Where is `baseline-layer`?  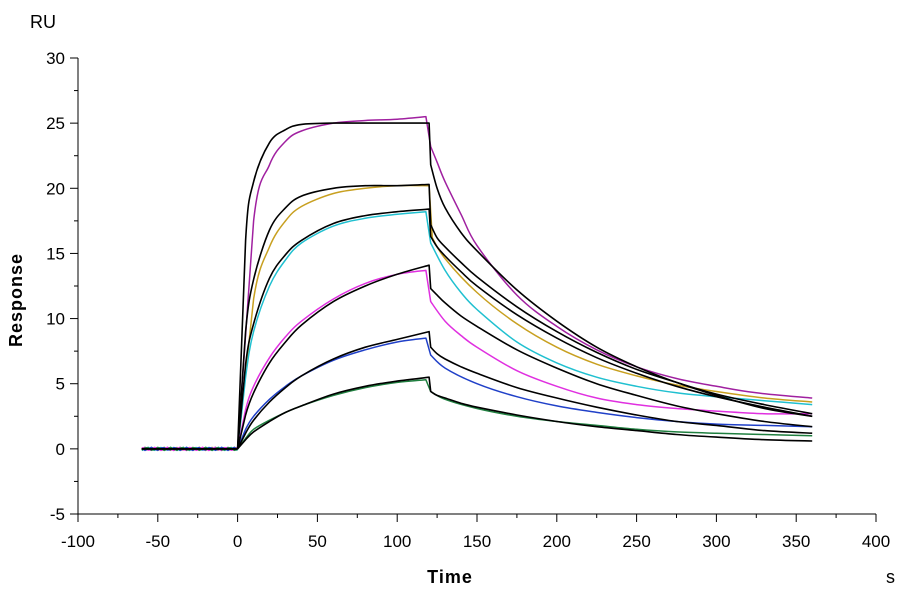
baseline-layer is located at coordinates (190, 449).